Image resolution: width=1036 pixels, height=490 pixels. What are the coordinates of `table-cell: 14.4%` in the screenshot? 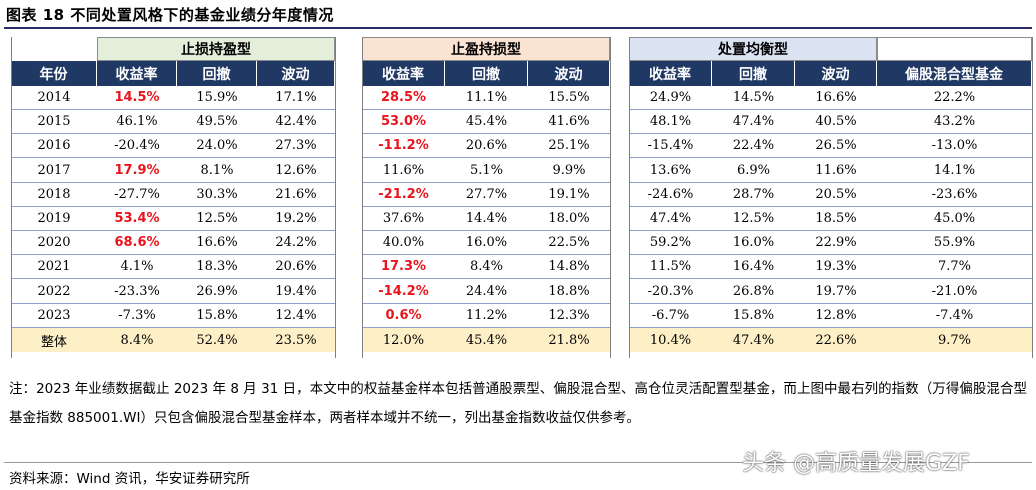 It's located at (486, 219).